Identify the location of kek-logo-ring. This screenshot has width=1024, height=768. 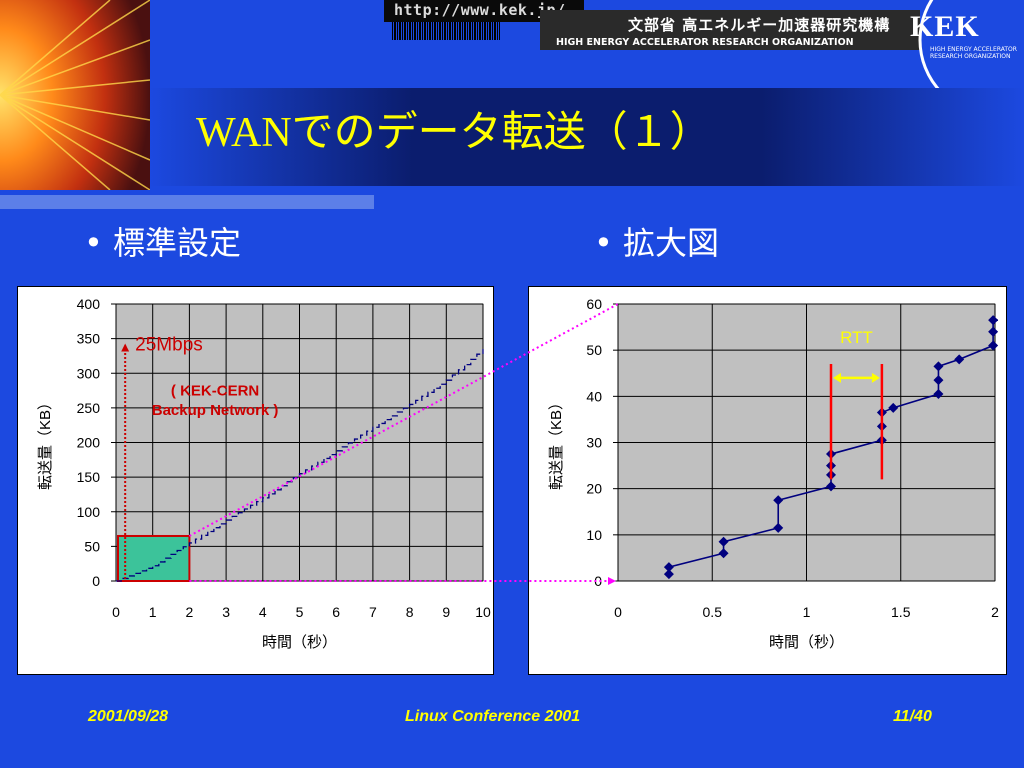
(935, 50).